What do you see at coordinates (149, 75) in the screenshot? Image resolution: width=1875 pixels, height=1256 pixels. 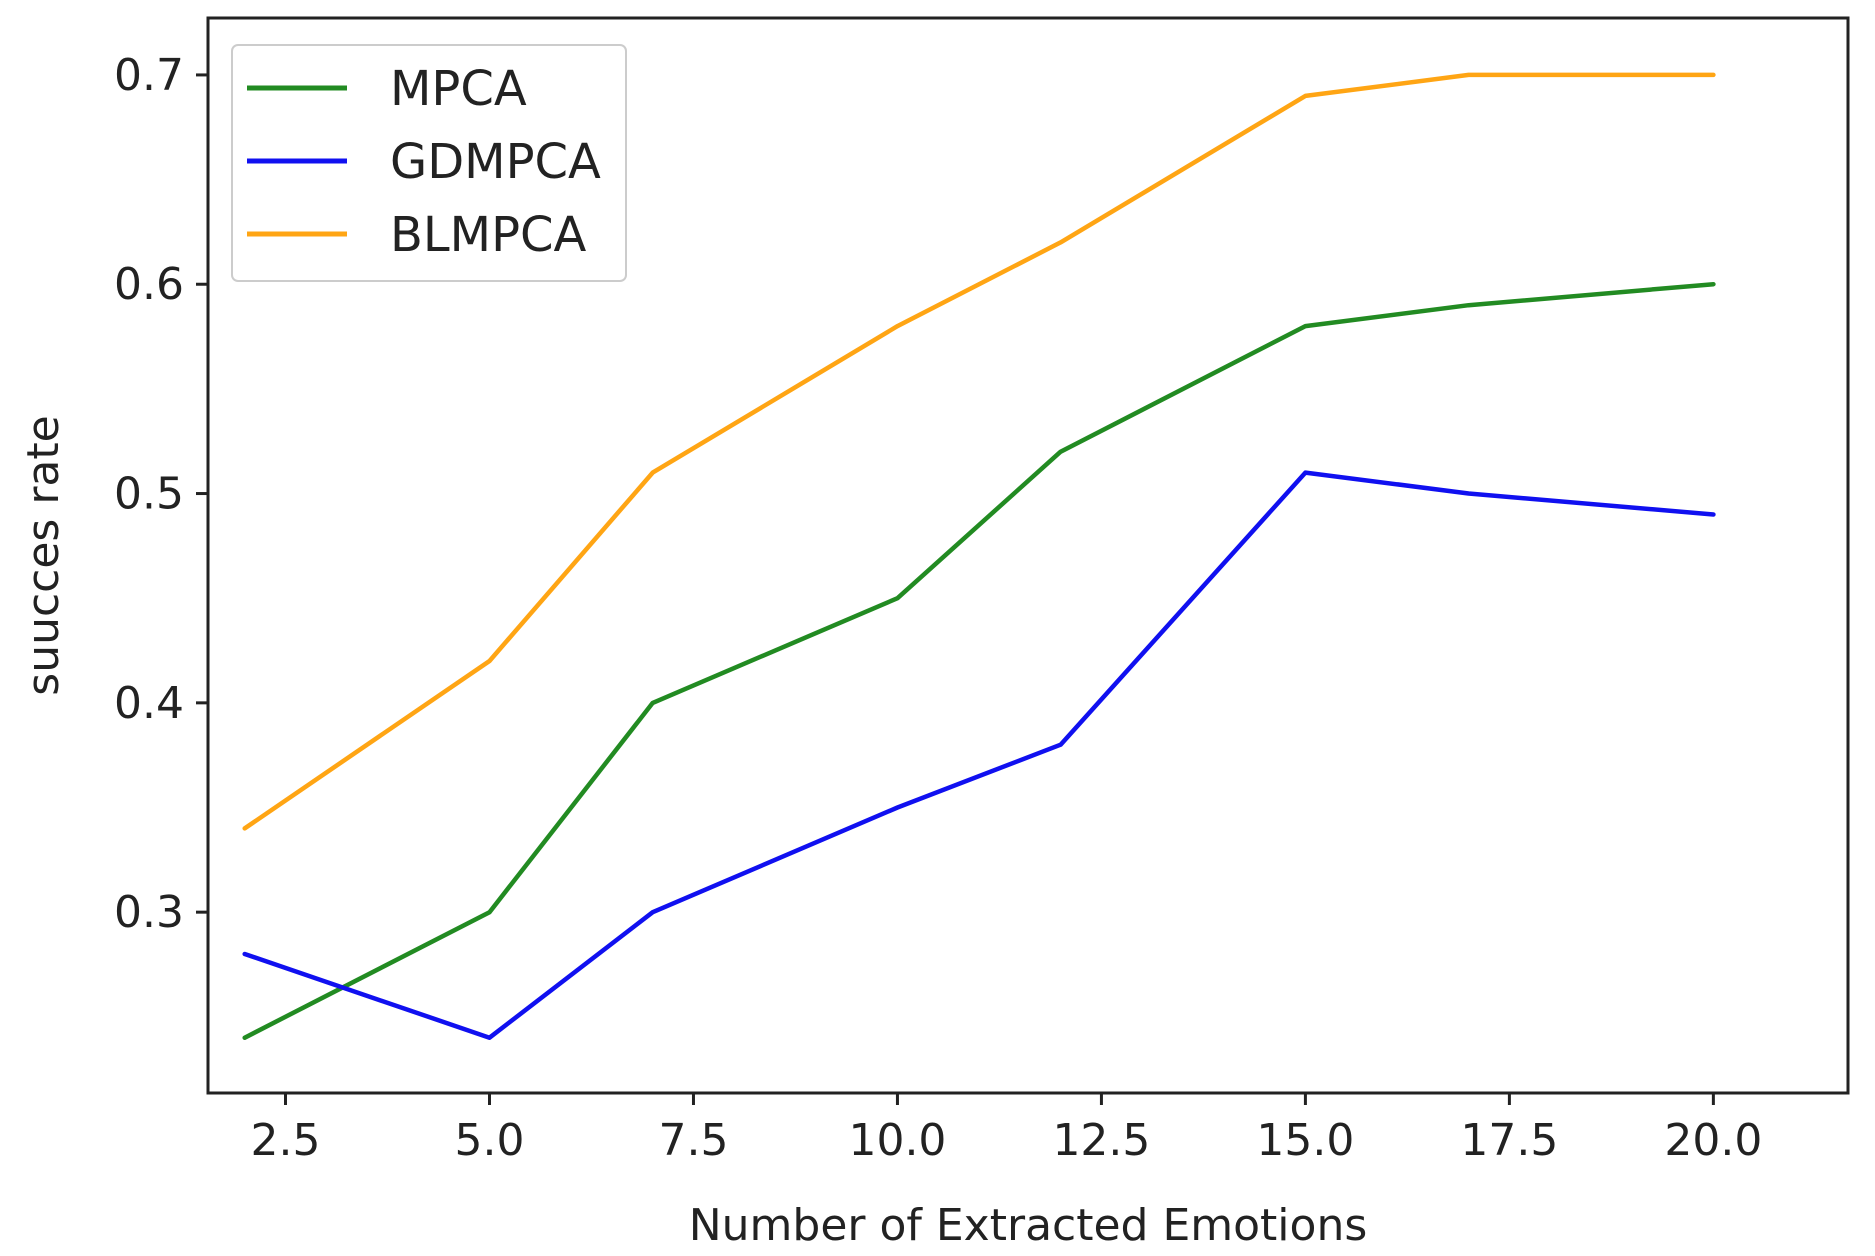 I see `y-tick-label: 0.7` at bounding box center [149, 75].